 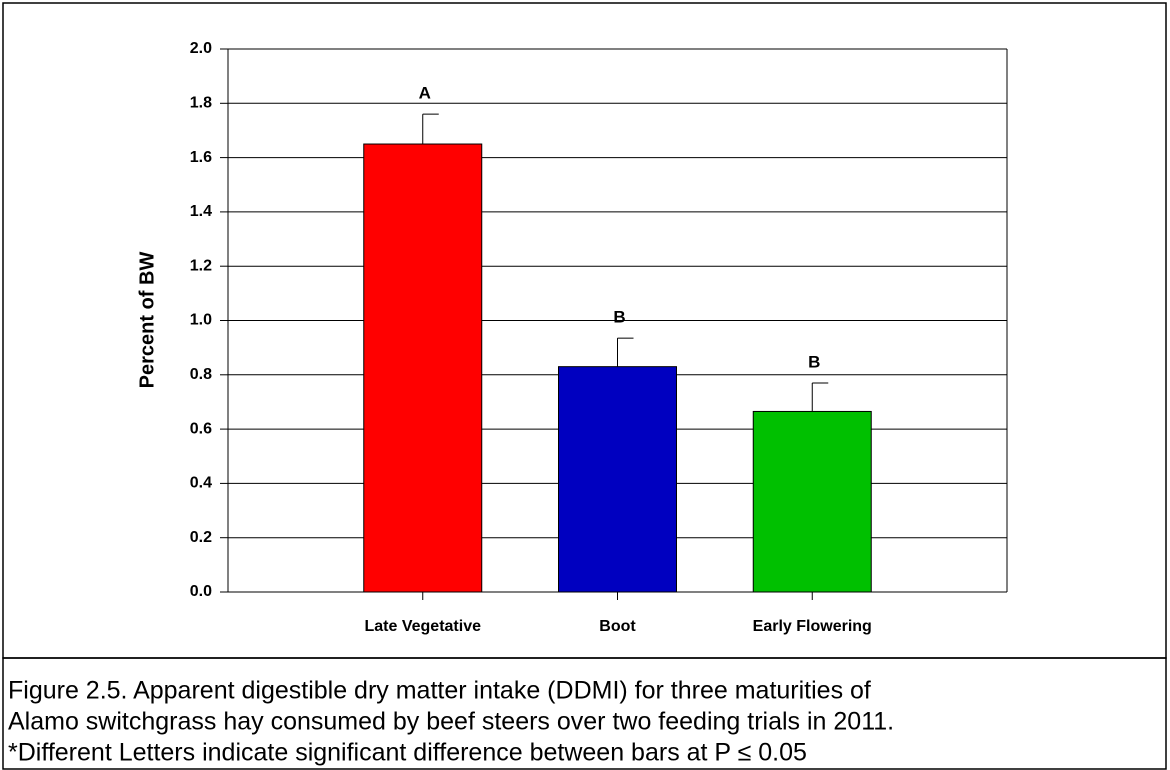 I want to click on y-tick-label: 1.8, so click(x=201, y=103).